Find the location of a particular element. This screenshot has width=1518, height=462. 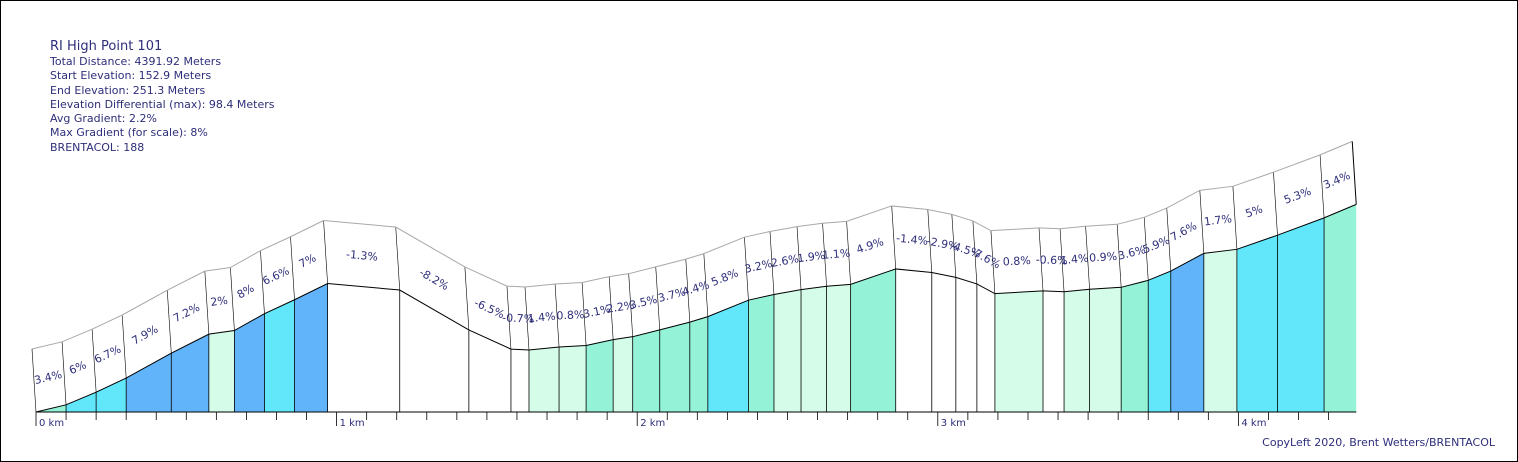

km-tick-label-4: 4 km is located at coordinates (1253, 423).